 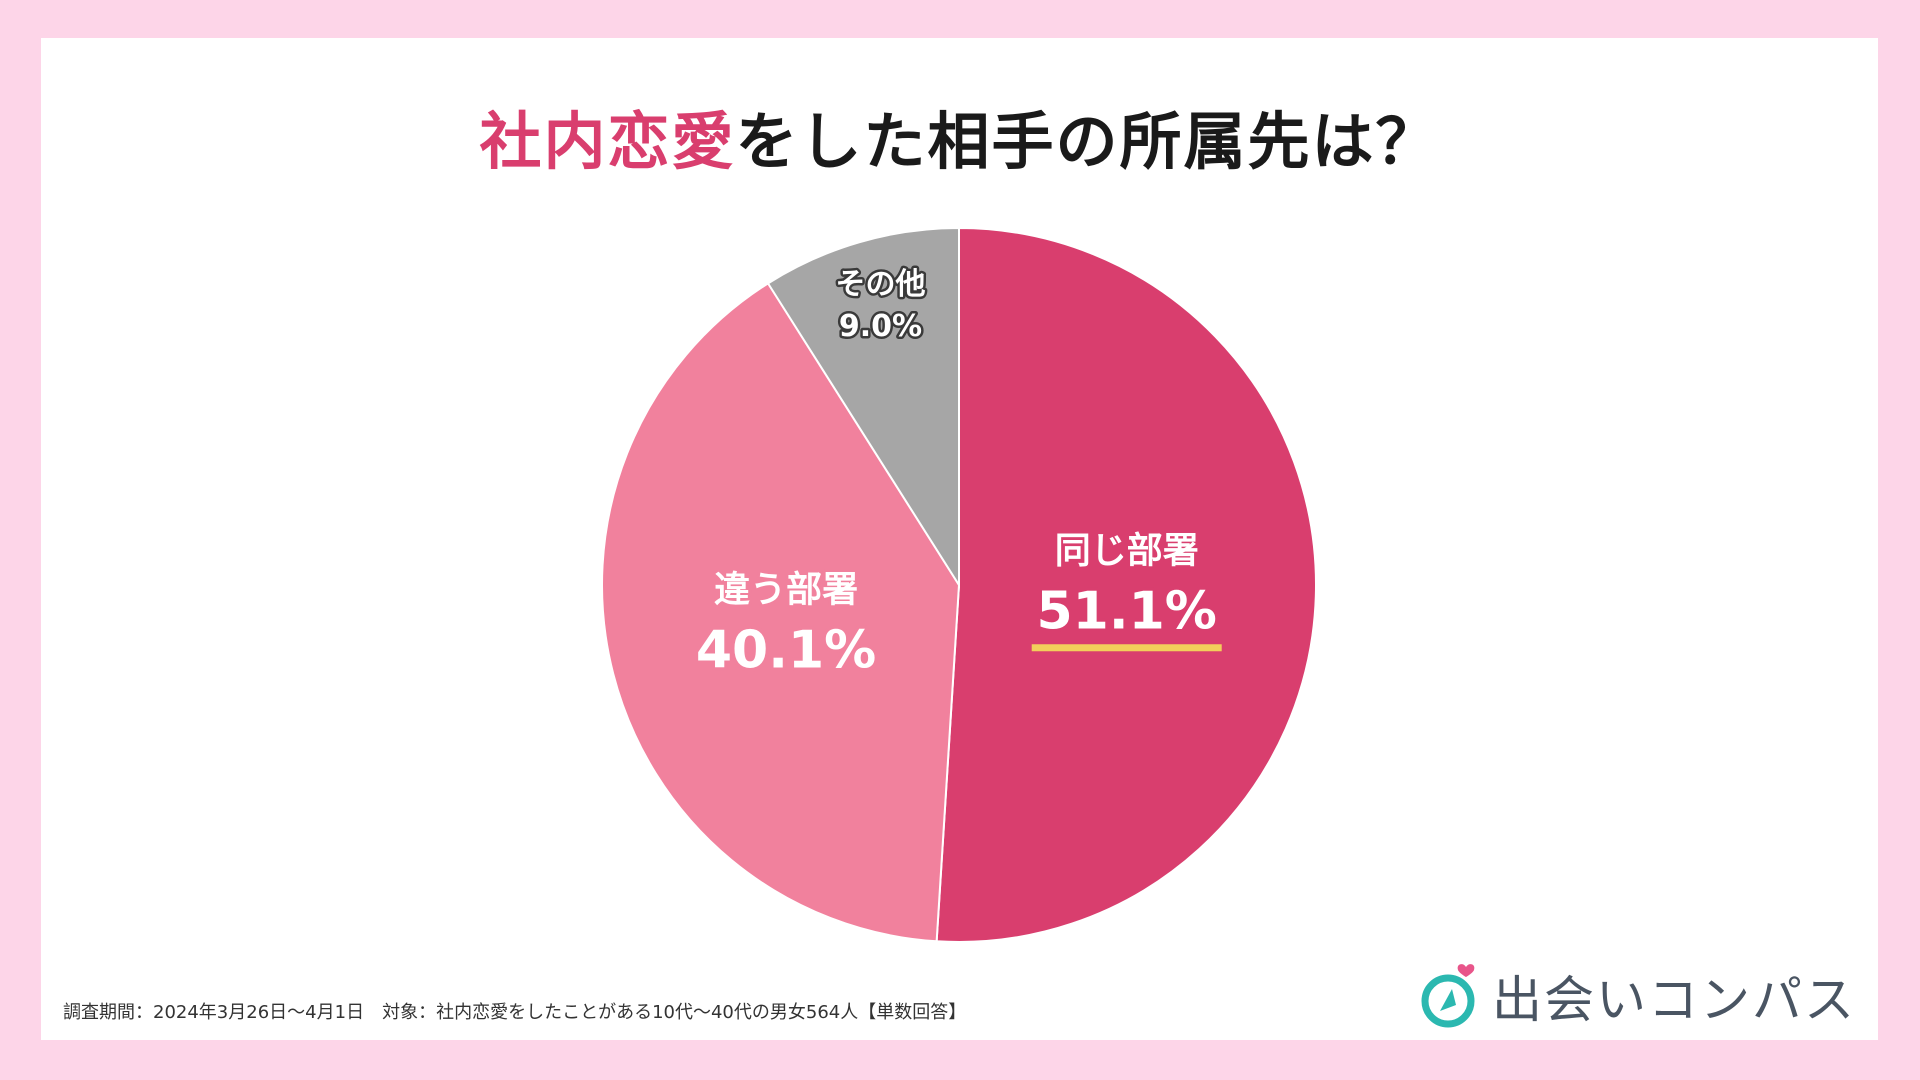 What do you see at coordinates (607, 141) in the screenshot?
I see `title-accent: 社内恋愛` at bounding box center [607, 141].